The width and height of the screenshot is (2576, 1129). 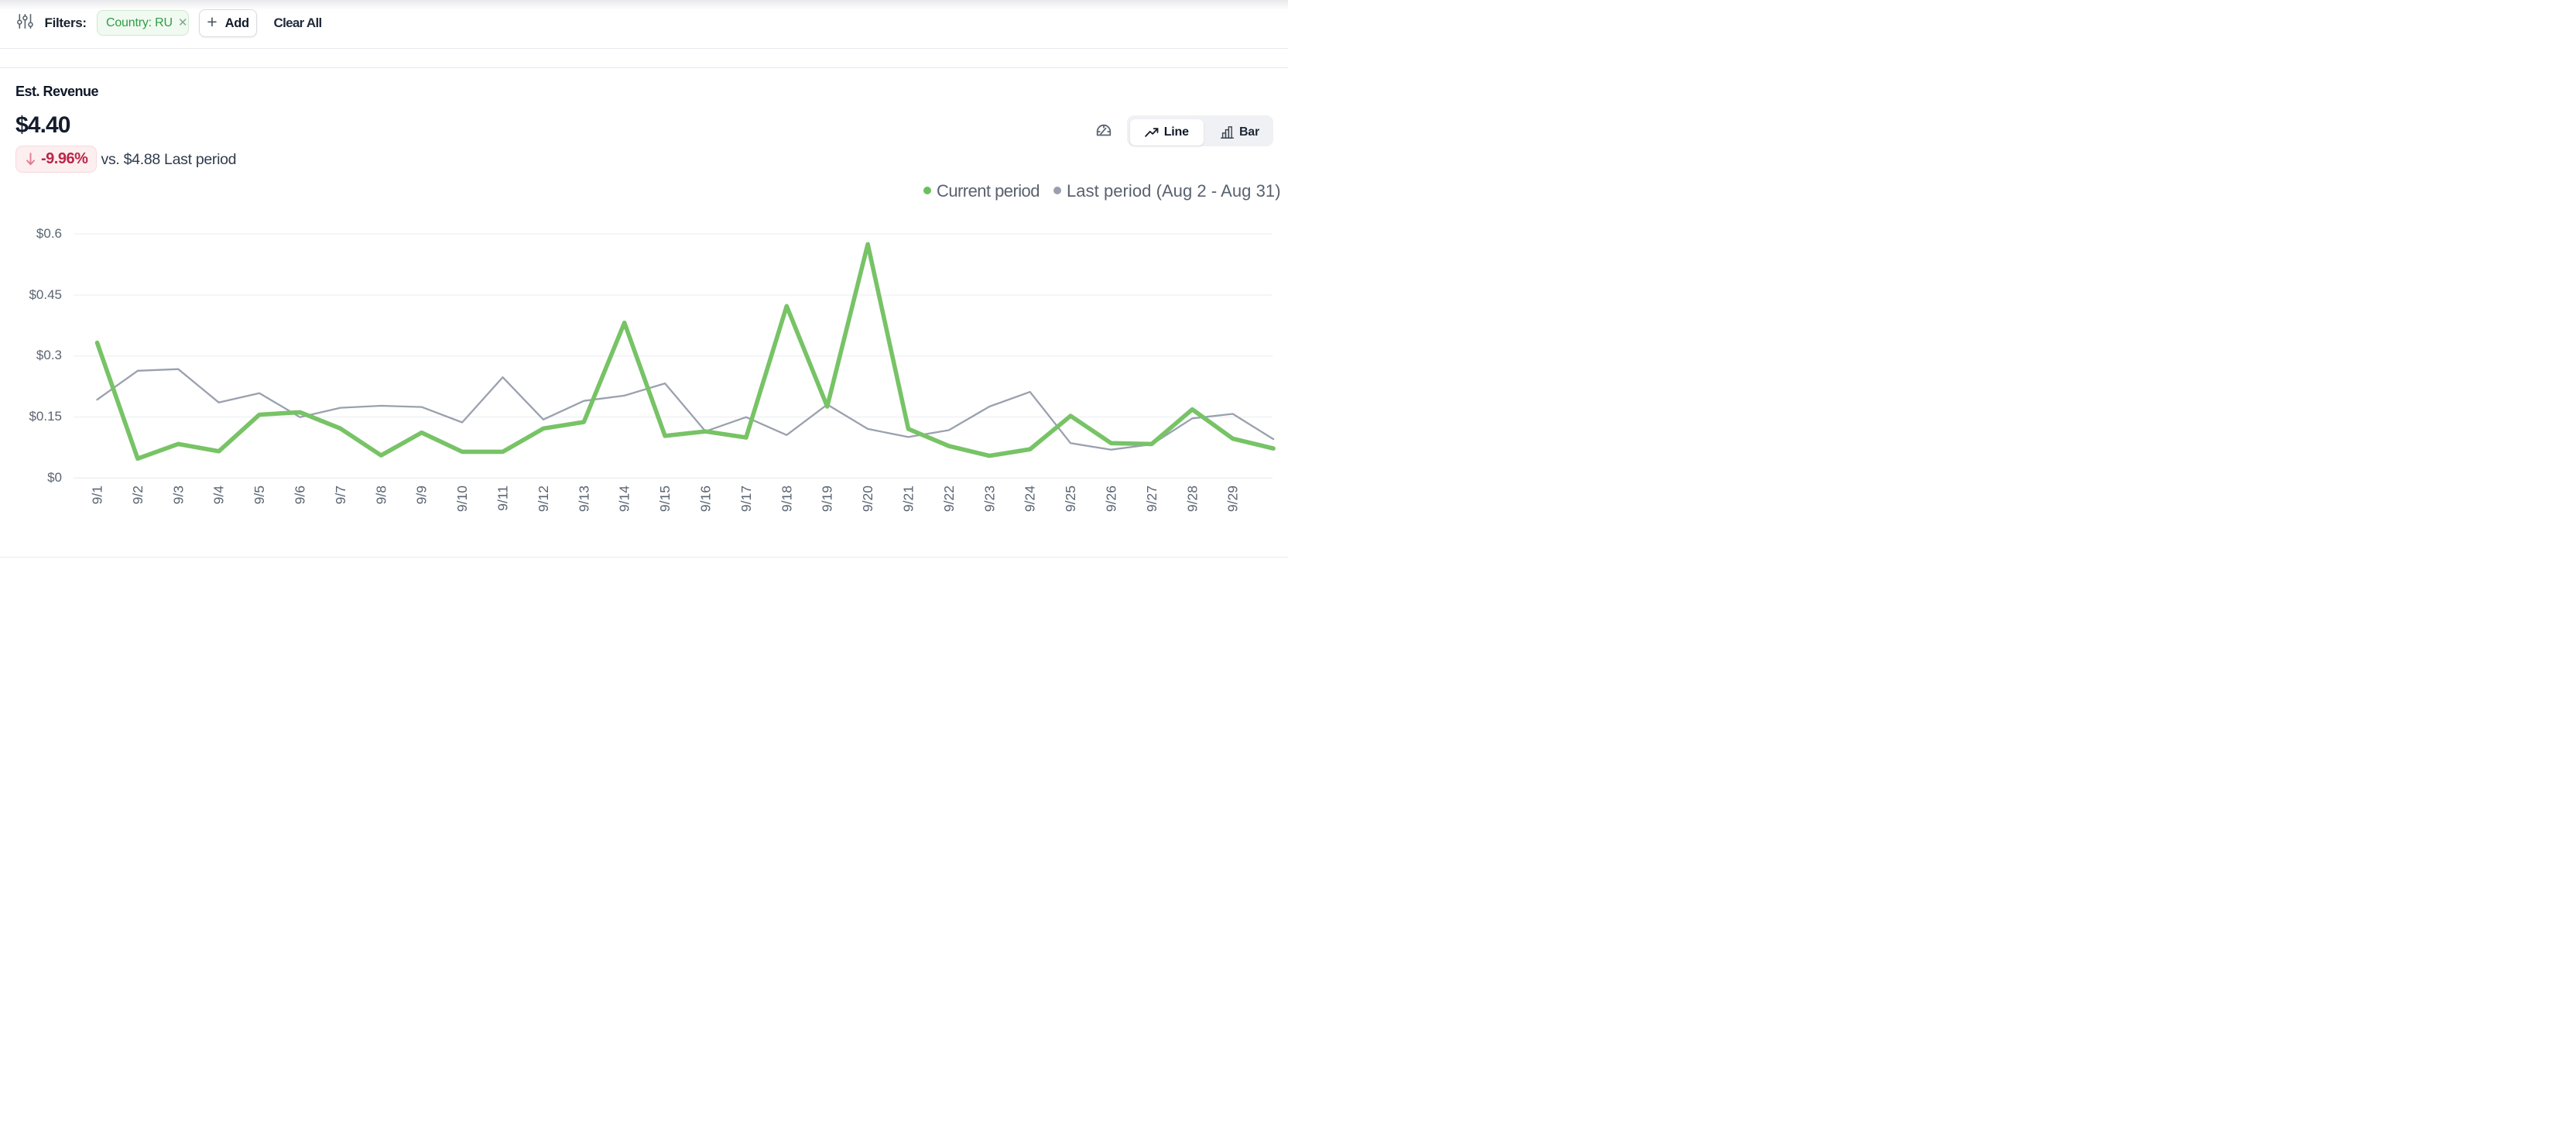 I want to click on svg-text: 9/15, so click(x=665, y=499).